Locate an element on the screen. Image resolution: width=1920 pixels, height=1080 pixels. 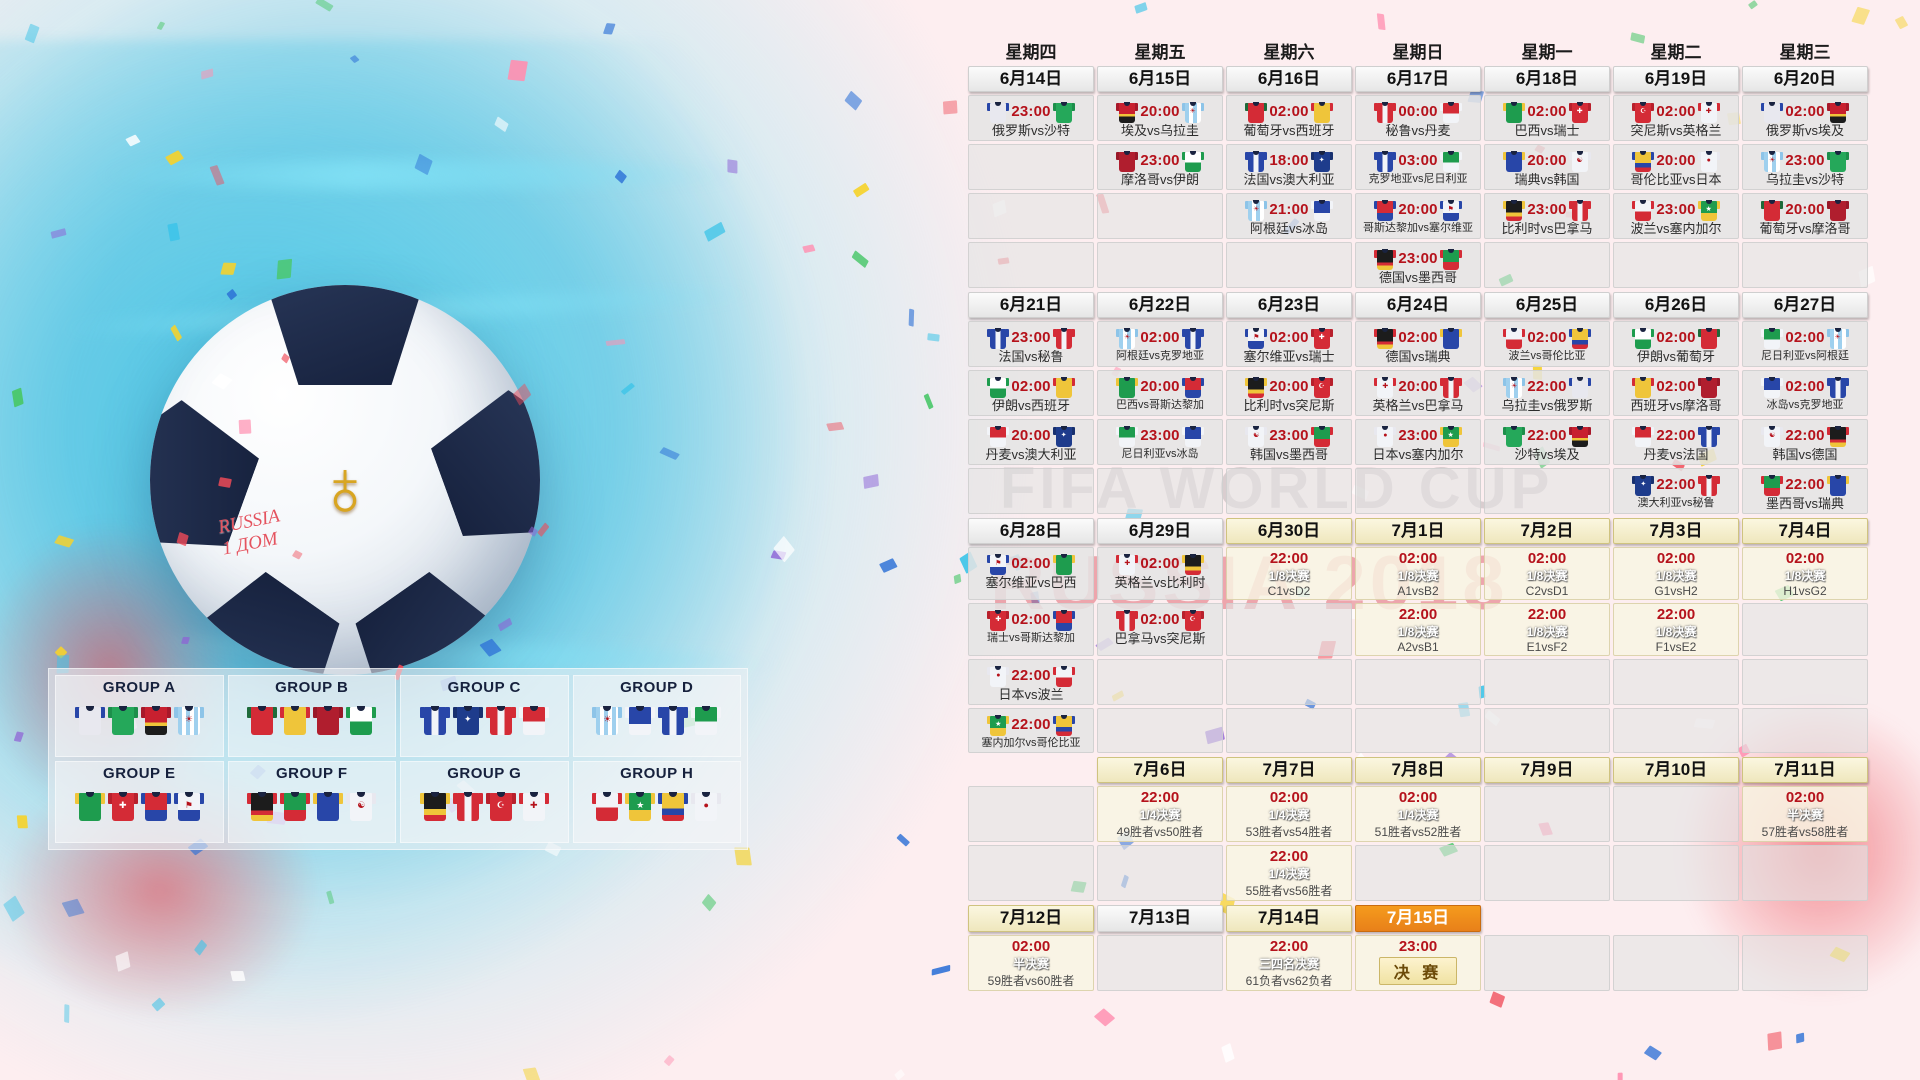
match-cell: 02:00 1/8决赛 G1vsH2 is located at coordinates (1676, 574).